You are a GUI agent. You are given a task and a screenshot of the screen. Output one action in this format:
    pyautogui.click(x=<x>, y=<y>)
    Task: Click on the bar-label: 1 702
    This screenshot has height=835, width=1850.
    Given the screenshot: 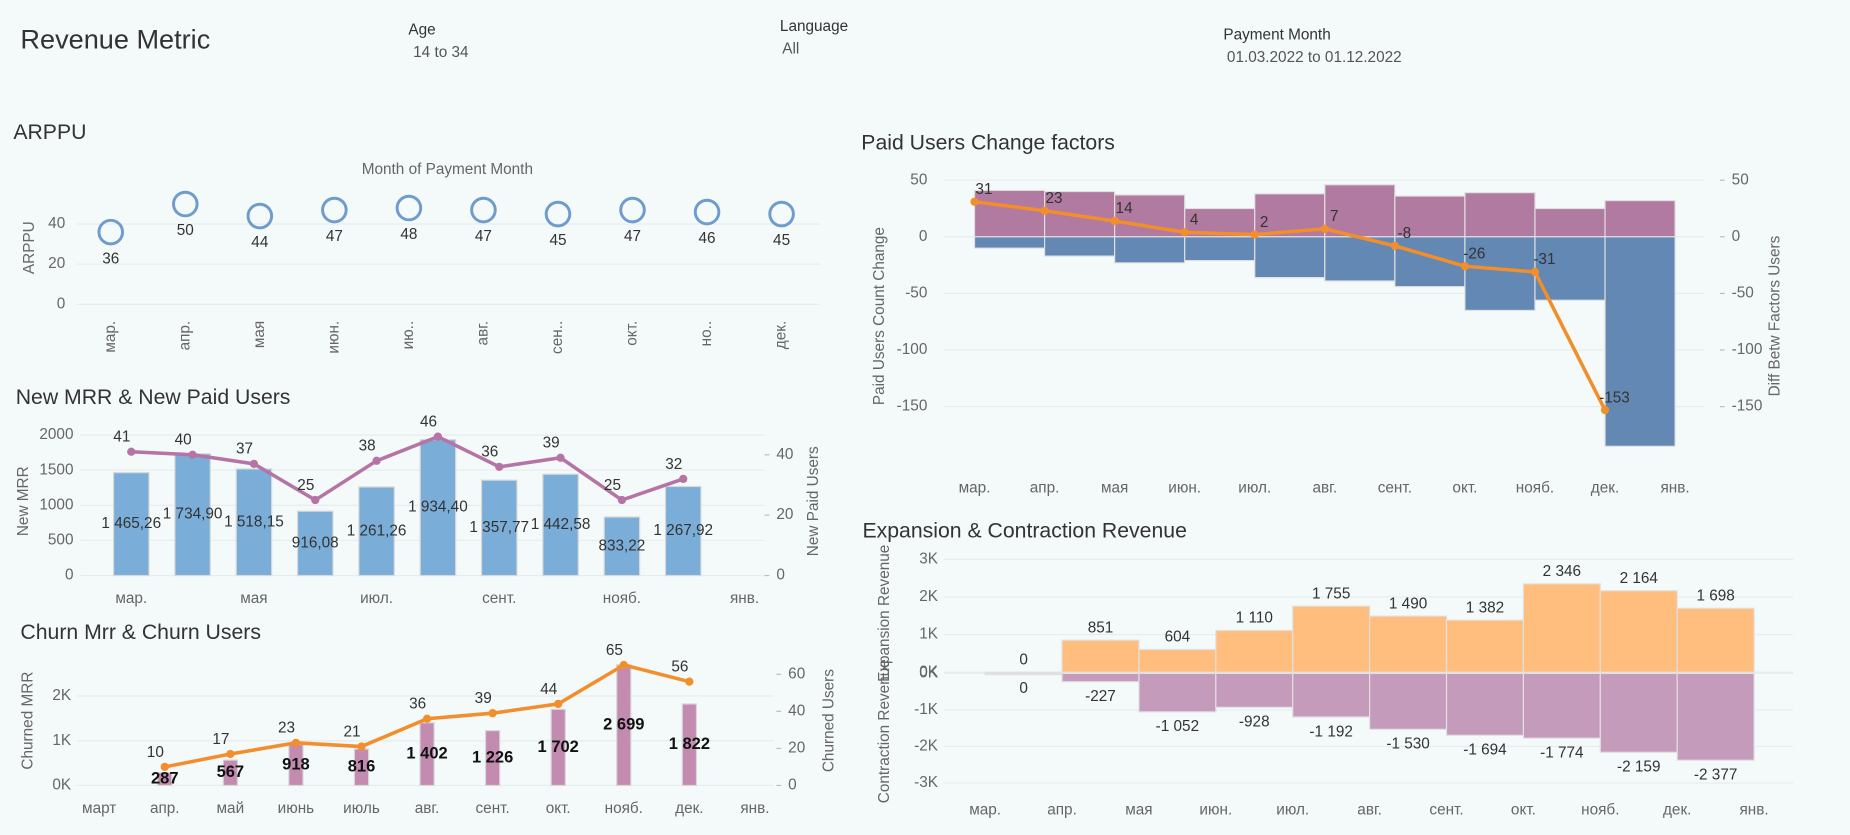 What is the action you would take?
    pyautogui.click(x=558, y=747)
    